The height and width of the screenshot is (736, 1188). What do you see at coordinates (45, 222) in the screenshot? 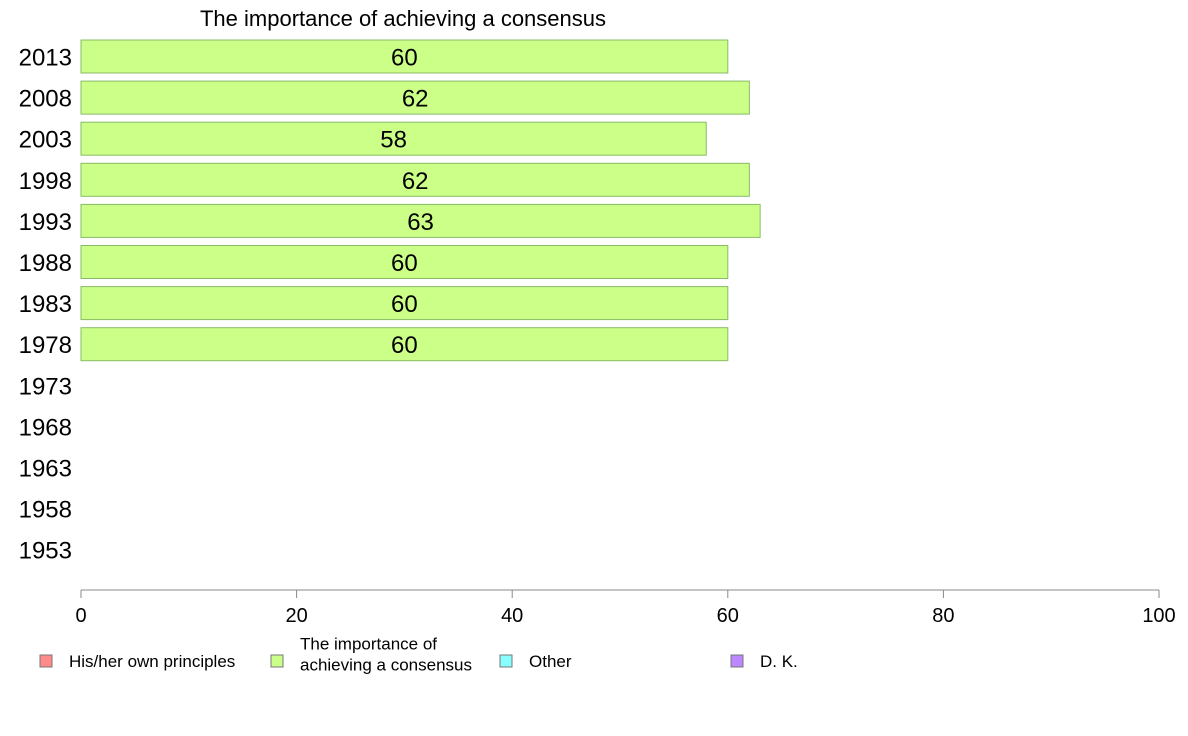
I see `y-tick-label: 1993` at bounding box center [45, 222].